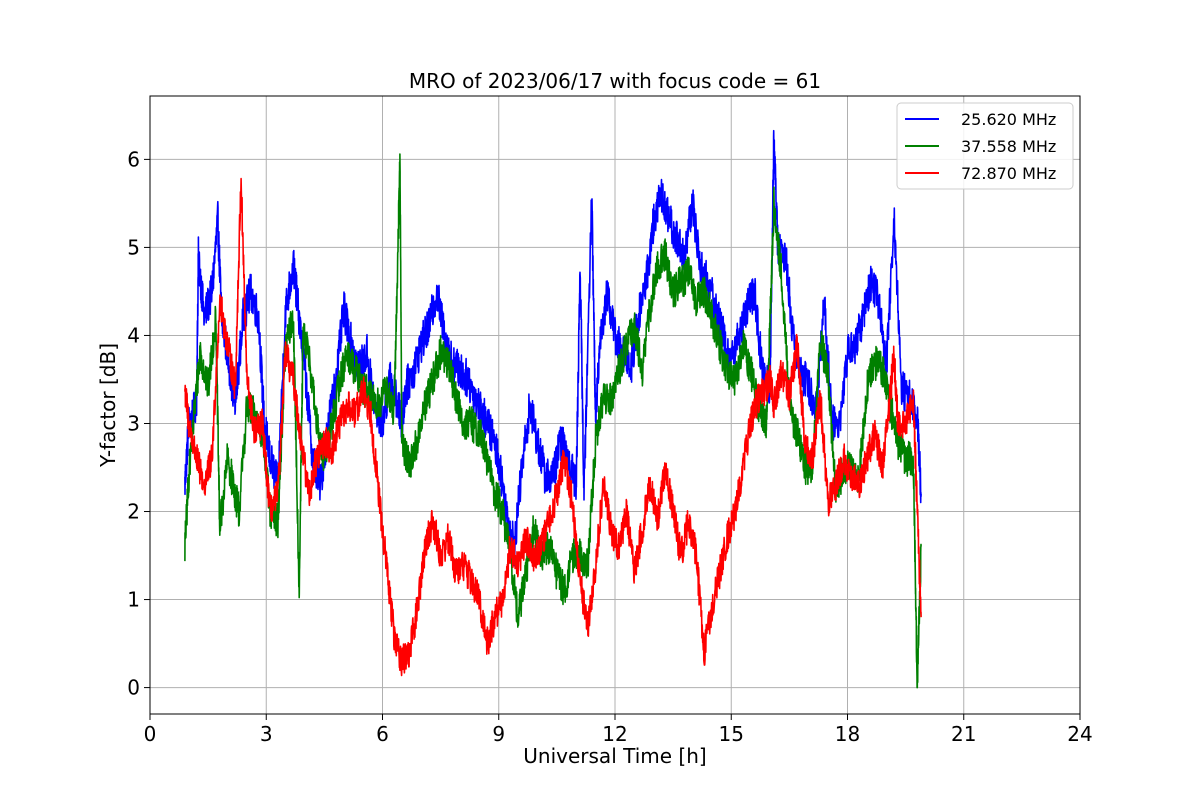 This screenshot has height=800, width=1200. Describe the element at coordinates (963, 734) in the screenshot. I see `x-tick-label: 21` at that location.